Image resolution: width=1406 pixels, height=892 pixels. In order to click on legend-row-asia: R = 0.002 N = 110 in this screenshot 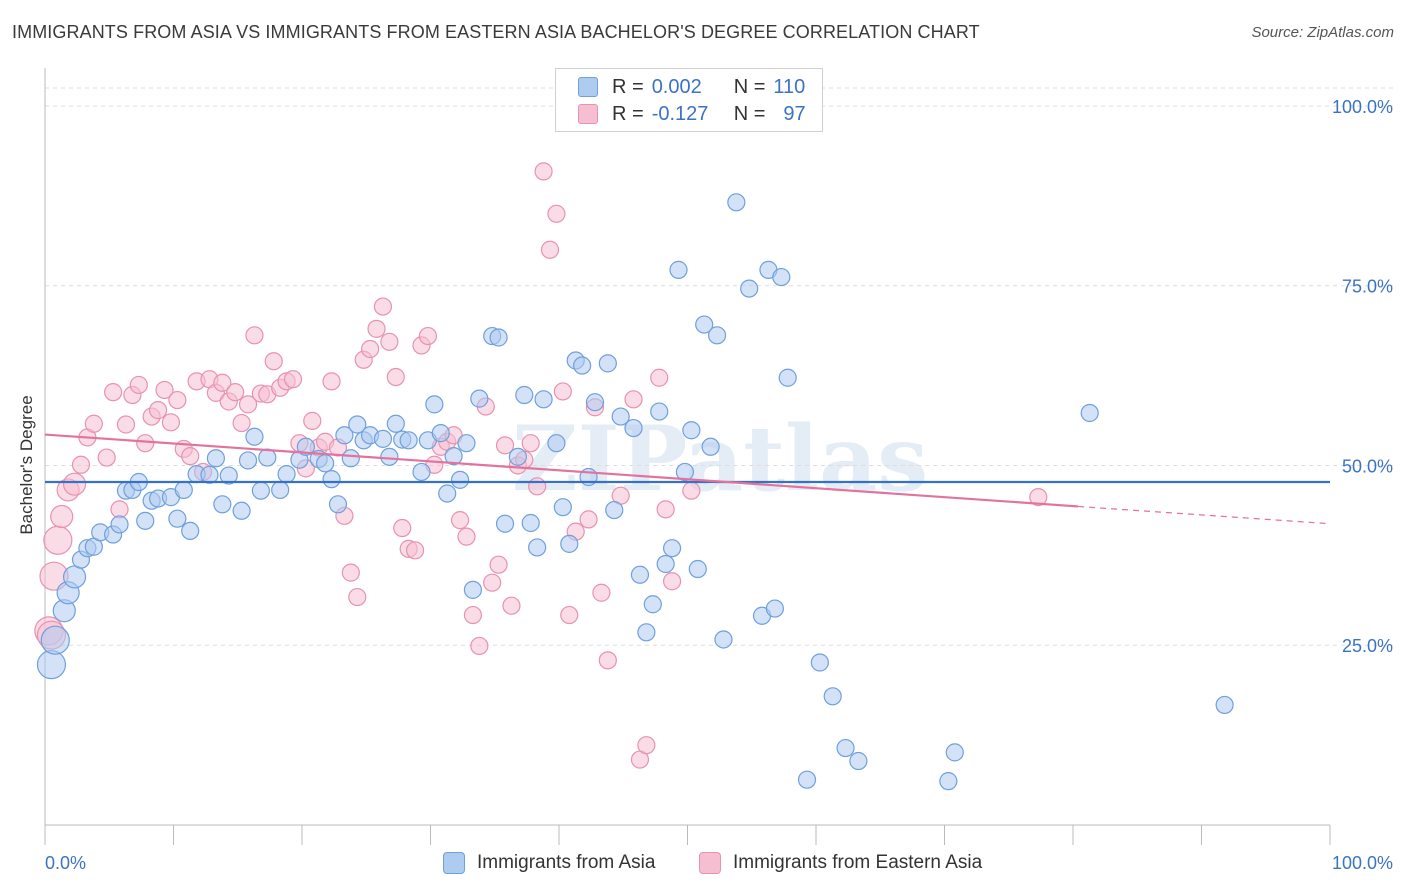, I will do `click(691, 87)`.